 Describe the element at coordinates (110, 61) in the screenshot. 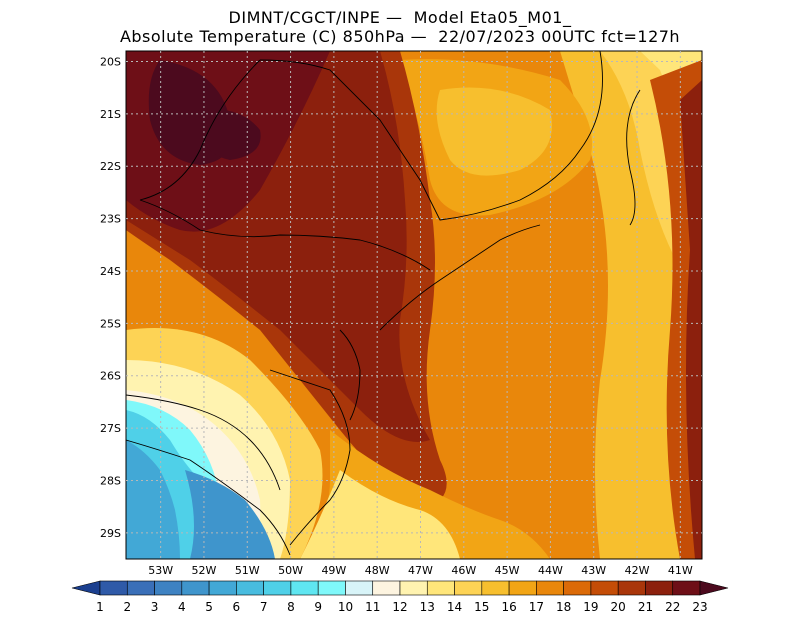

I see `lat-label: 20S` at that location.